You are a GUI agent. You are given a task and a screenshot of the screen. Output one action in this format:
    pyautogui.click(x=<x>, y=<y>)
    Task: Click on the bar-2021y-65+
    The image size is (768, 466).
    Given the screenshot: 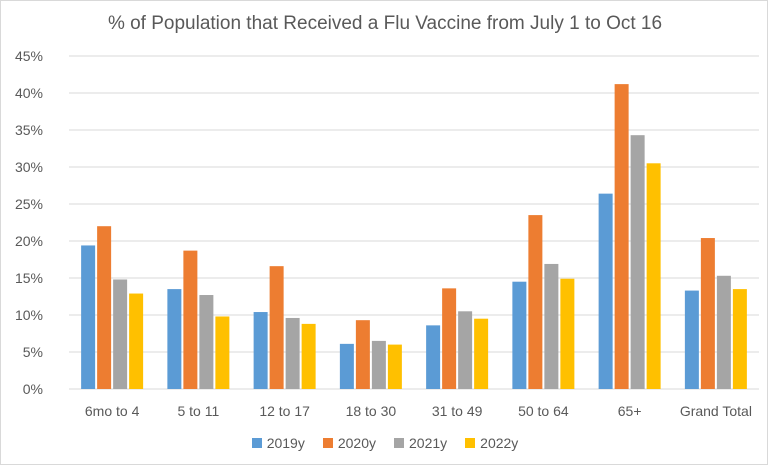 What is the action you would take?
    pyautogui.click(x=637, y=262)
    